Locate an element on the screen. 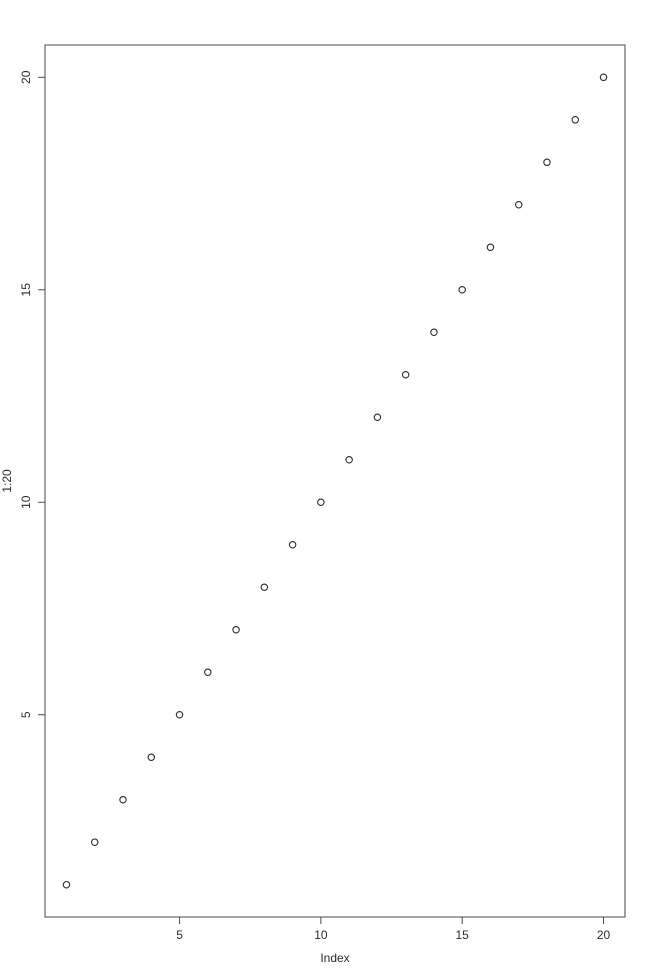 The width and height of the screenshot is (649, 975). x-tick-label: 5 is located at coordinates (179, 935).